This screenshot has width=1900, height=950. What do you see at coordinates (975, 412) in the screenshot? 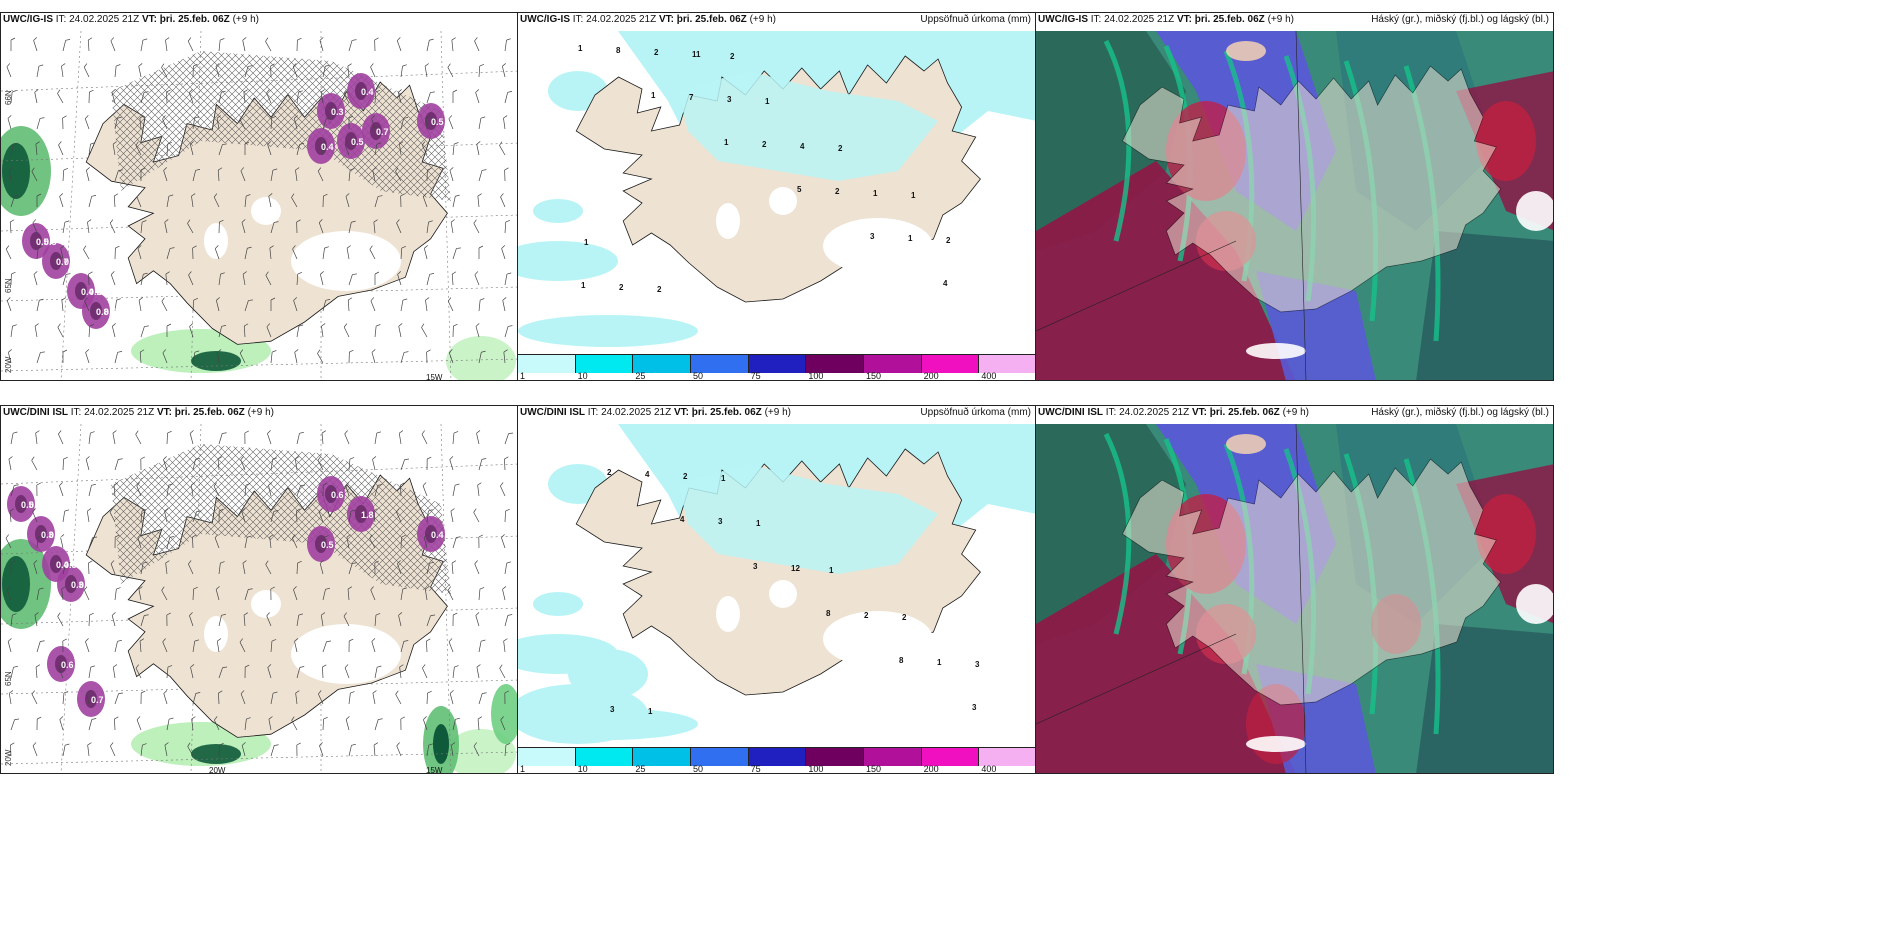
I see `panel-right-title: Uppsöfnuð úrkoma (mm)` at bounding box center [975, 412].